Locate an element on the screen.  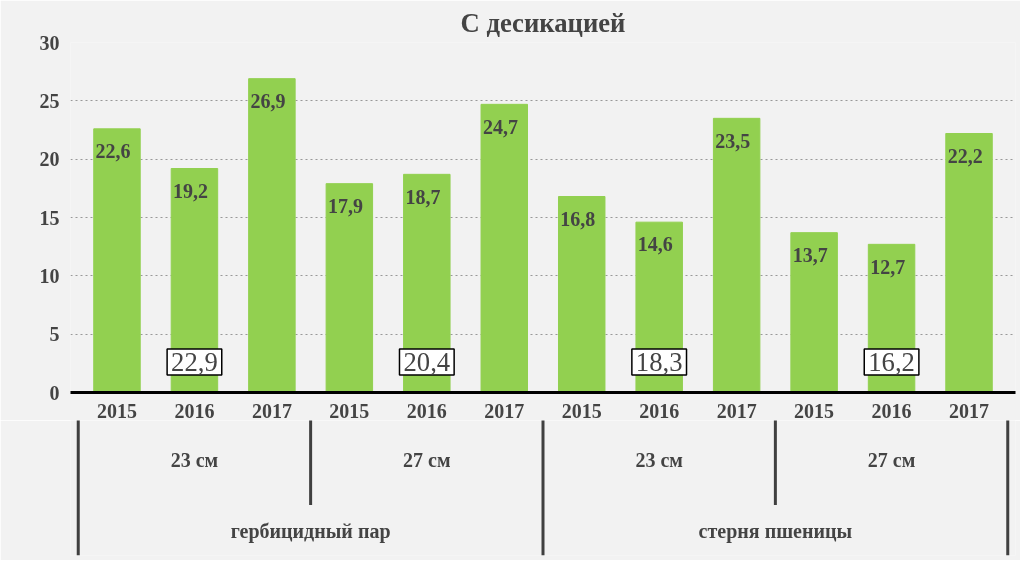
text: гербицидный пар is located at coordinates (310, 531).